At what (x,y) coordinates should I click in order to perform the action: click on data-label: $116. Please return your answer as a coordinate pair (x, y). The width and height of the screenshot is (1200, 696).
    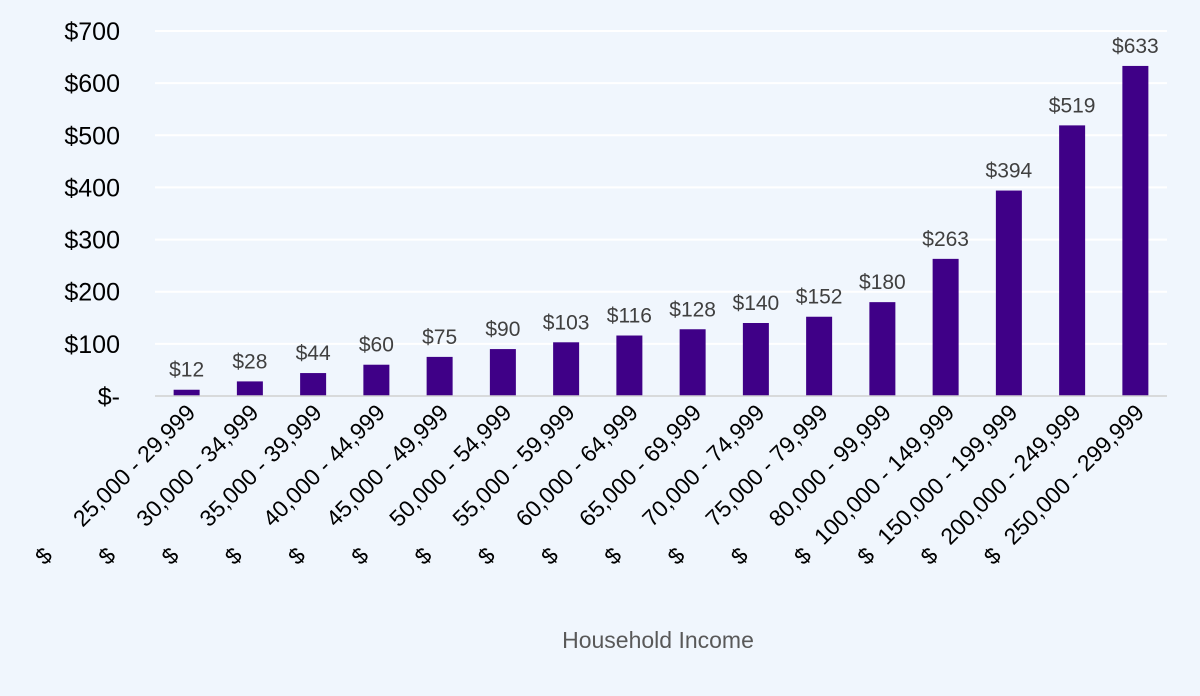
    Looking at the image, I should click on (629, 316).